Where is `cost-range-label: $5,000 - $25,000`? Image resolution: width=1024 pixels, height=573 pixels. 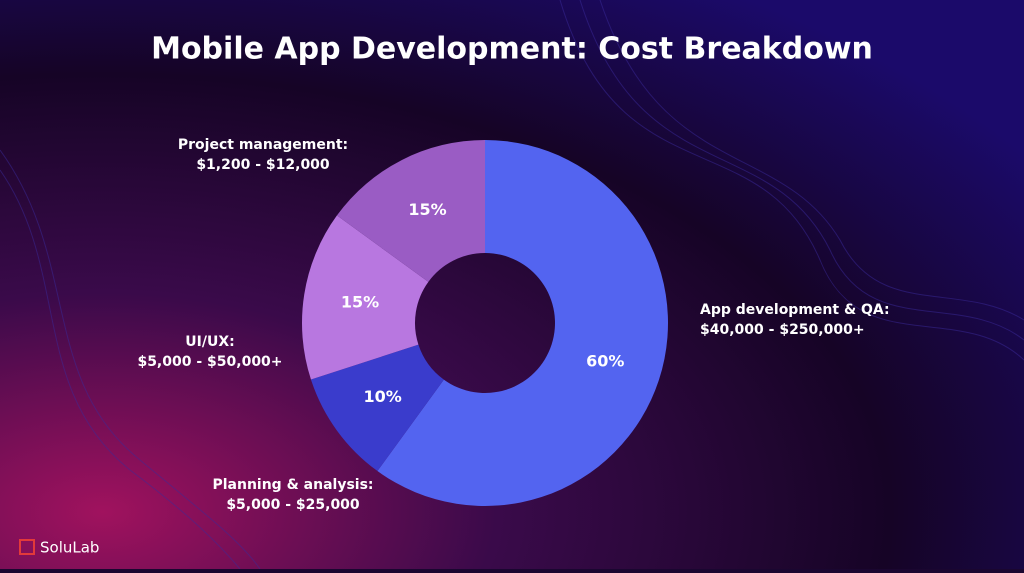 cost-range-label: $5,000 - $25,000 is located at coordinates (293, 505).